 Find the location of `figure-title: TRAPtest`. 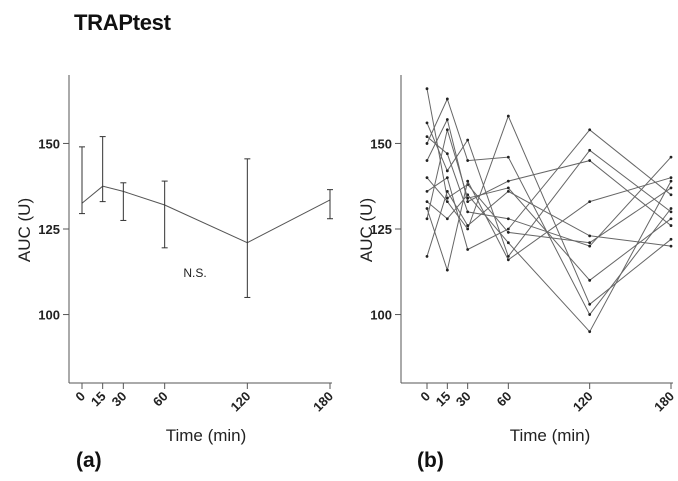

figure-title: TRAPtest is located at coordinates (122, 22).